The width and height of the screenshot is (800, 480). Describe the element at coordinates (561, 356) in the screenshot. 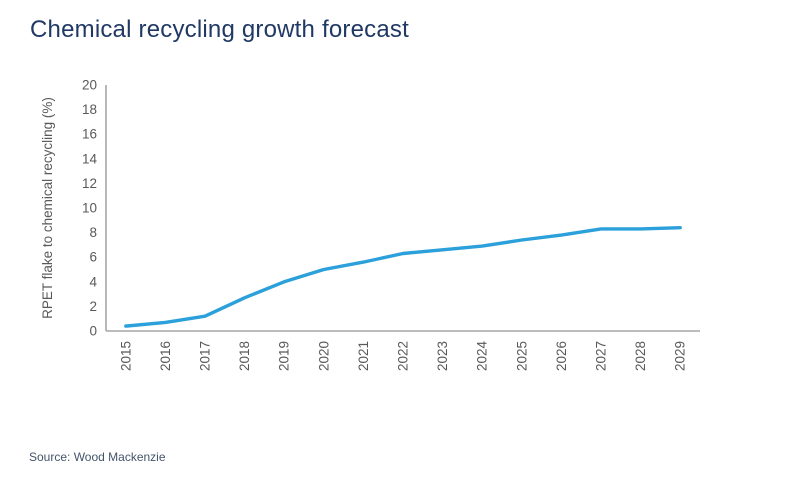

I see `x-tick-label: 2026` at that location.